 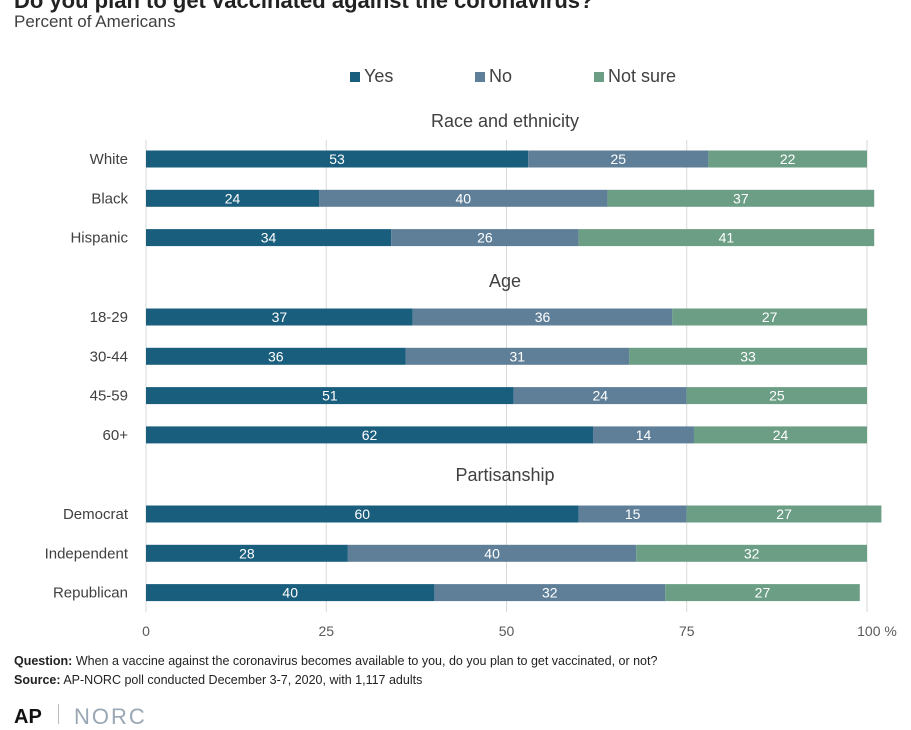 I want to click on legend-item-no: No, so click(x=493, y=76).